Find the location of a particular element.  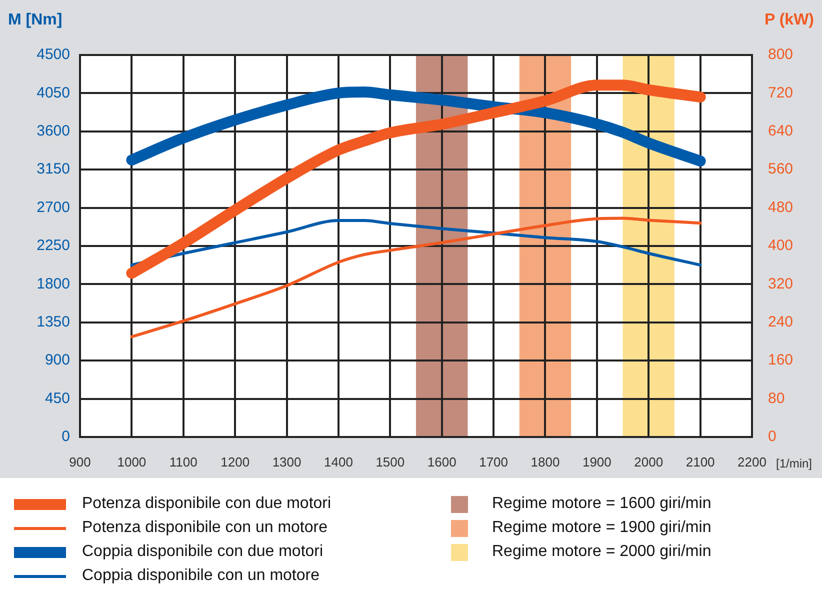

y2-tick-label: 0 is located at coordinates (772, 437).